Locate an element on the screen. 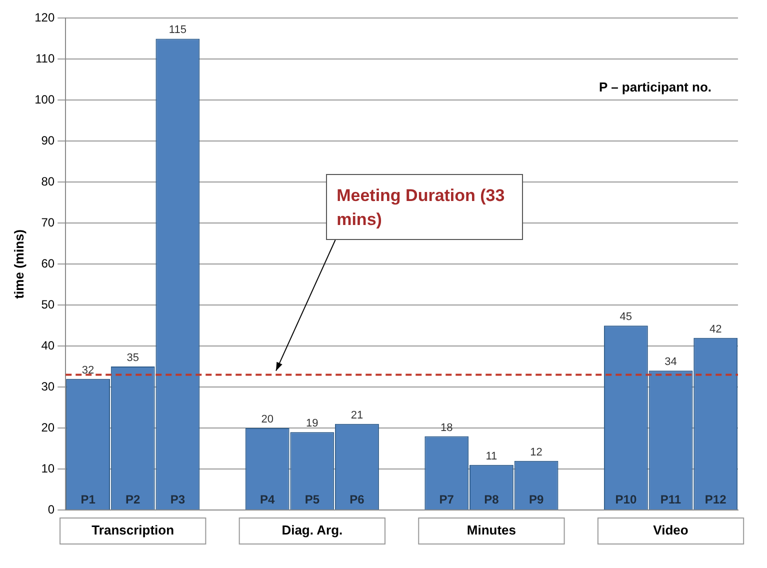  data-label: 20 is located at coordinates (267, 420).